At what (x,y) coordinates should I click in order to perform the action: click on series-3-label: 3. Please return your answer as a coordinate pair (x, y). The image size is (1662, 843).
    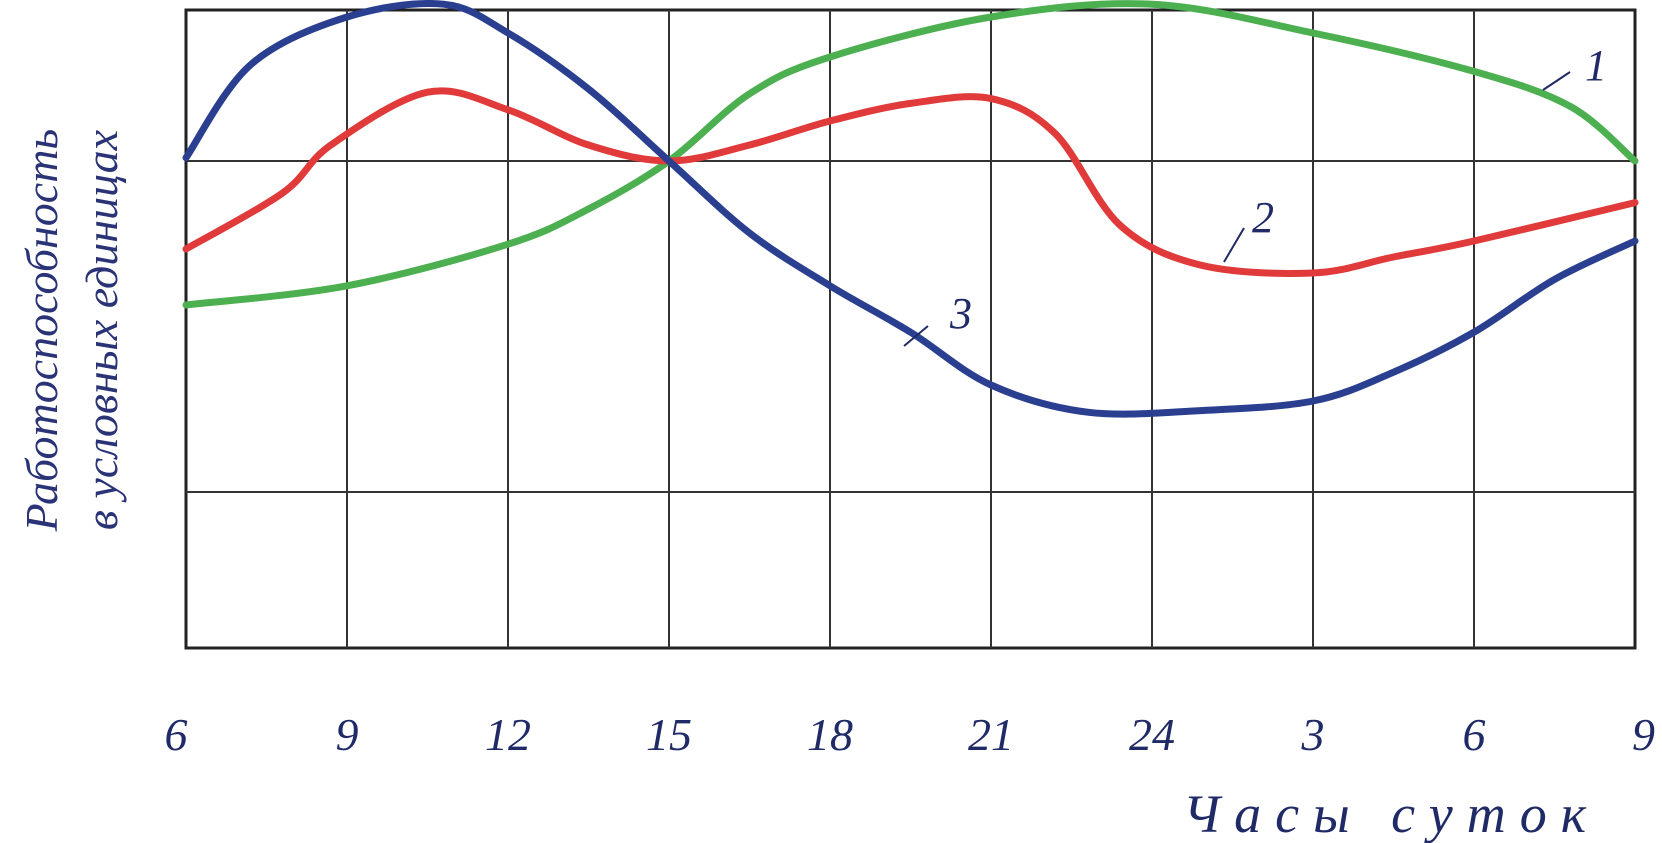
    Looking at the image, I should click on (960, 313).